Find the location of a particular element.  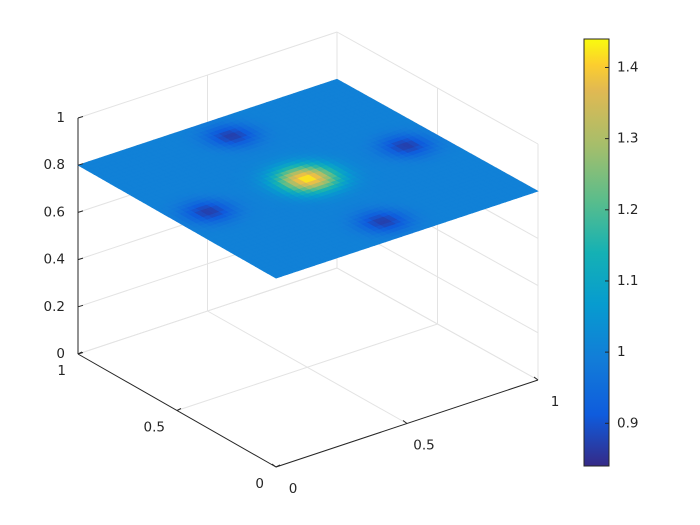

colorbar: 0.9 1 1.1 1.2 1.3 1.4 is located at coordinates (610, 252).